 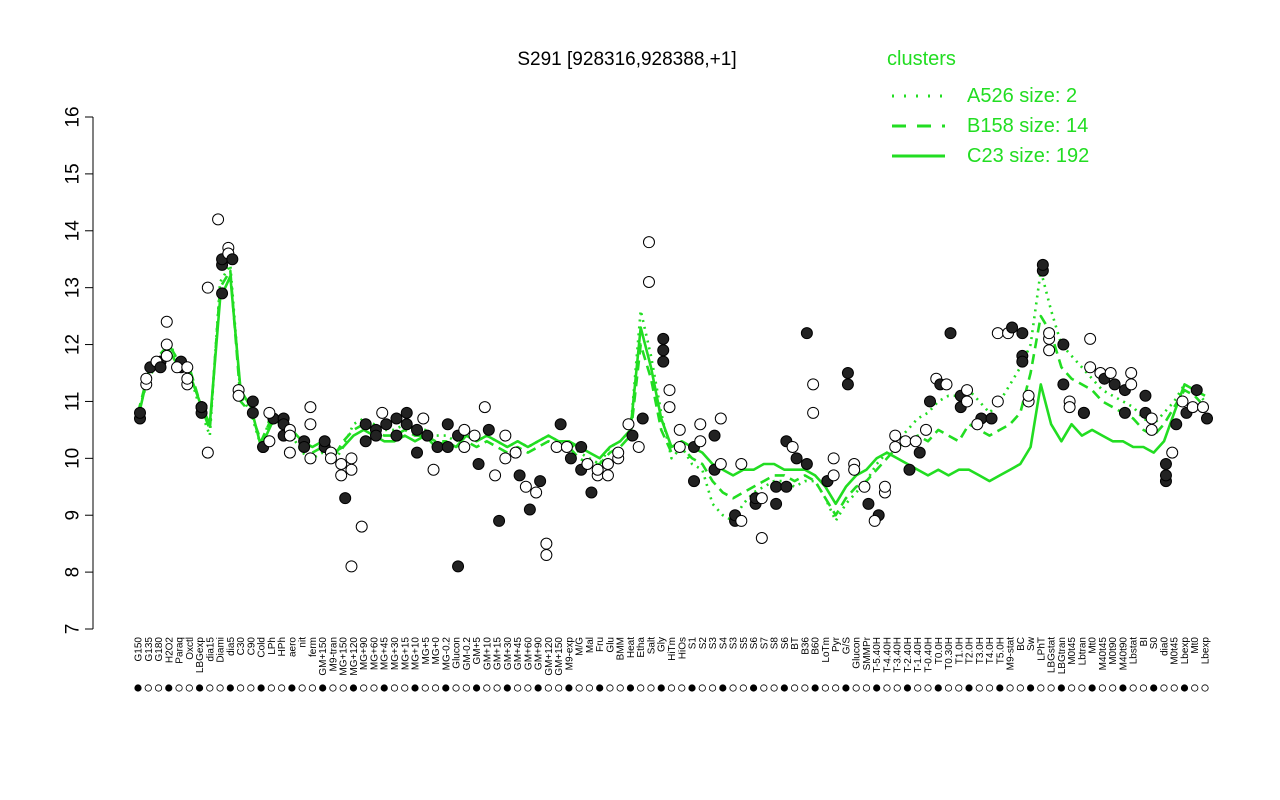 I want to click on y-tick-label: 10, so click(x=73, y=458).